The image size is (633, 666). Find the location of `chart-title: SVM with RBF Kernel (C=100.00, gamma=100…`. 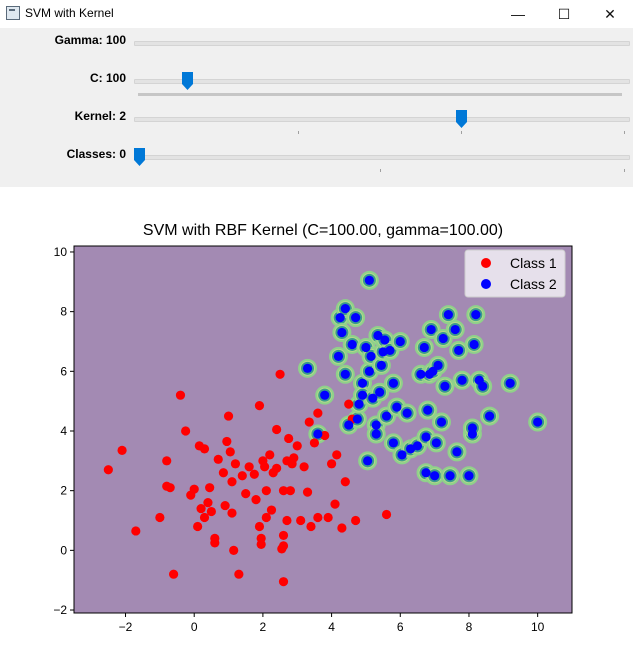

chart-title: SVM with RBF Kernel (C=100.00, gamma=100… is located at coordinates (323, 230).